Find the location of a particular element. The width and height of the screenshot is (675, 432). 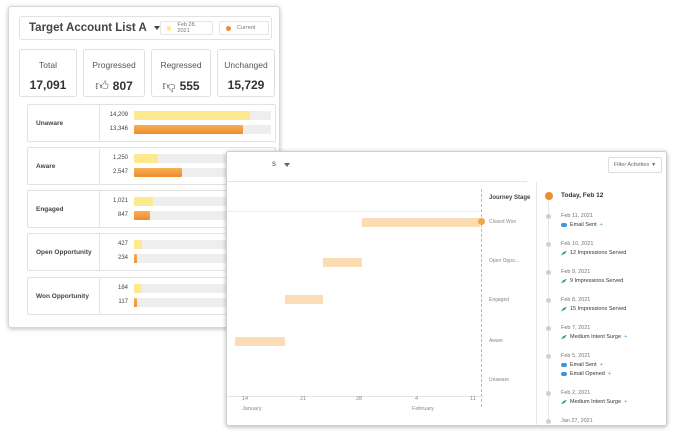

bar-value: 847 is located at coordinates (122, 215).